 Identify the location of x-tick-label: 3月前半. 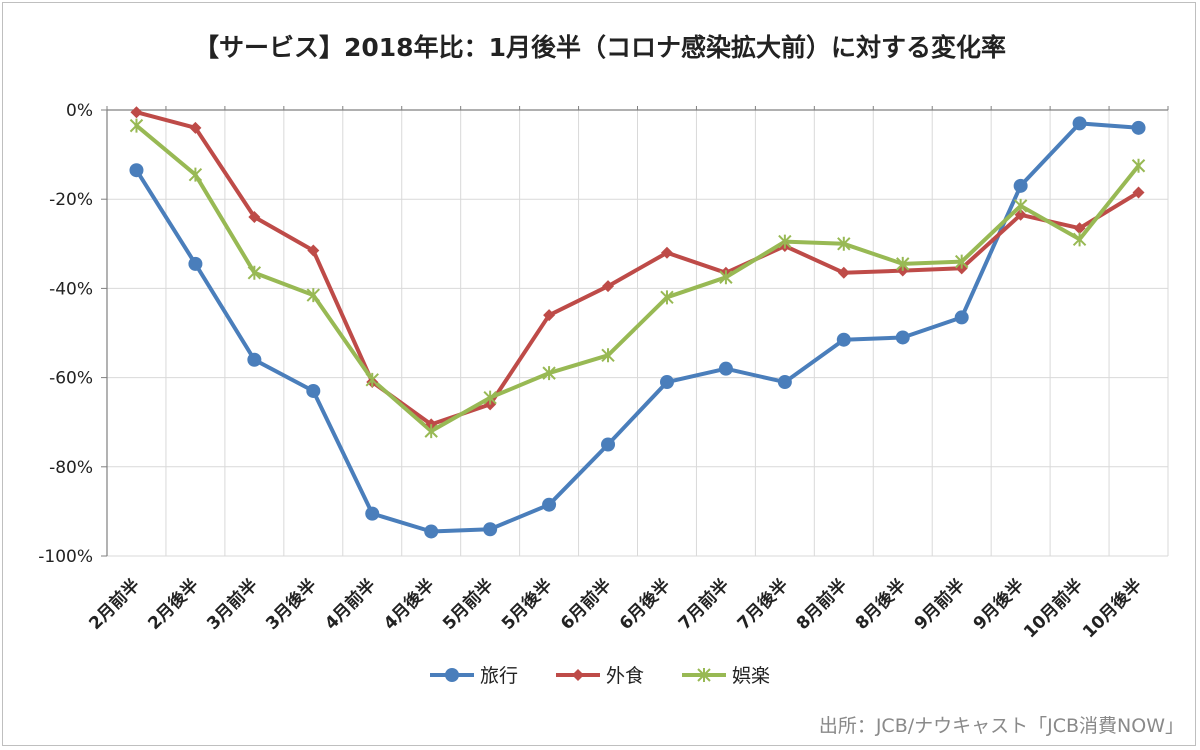
(232, 604).